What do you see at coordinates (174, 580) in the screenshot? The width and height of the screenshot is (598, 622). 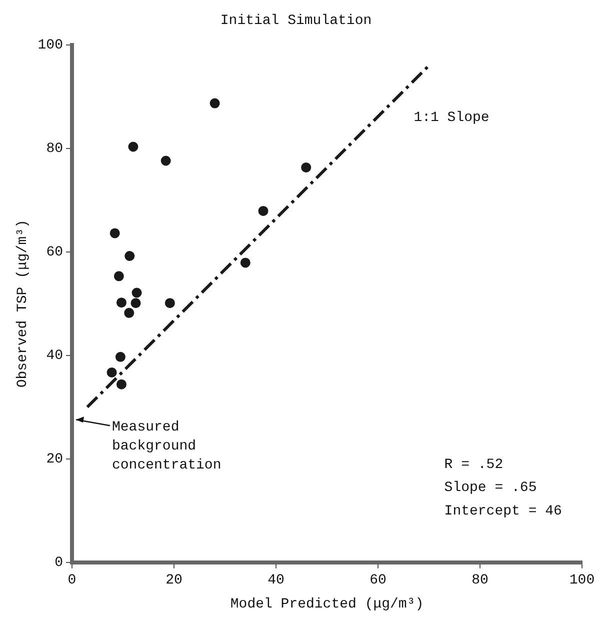 I see `x-tick-label: 20` at bounding box center [174, 580].